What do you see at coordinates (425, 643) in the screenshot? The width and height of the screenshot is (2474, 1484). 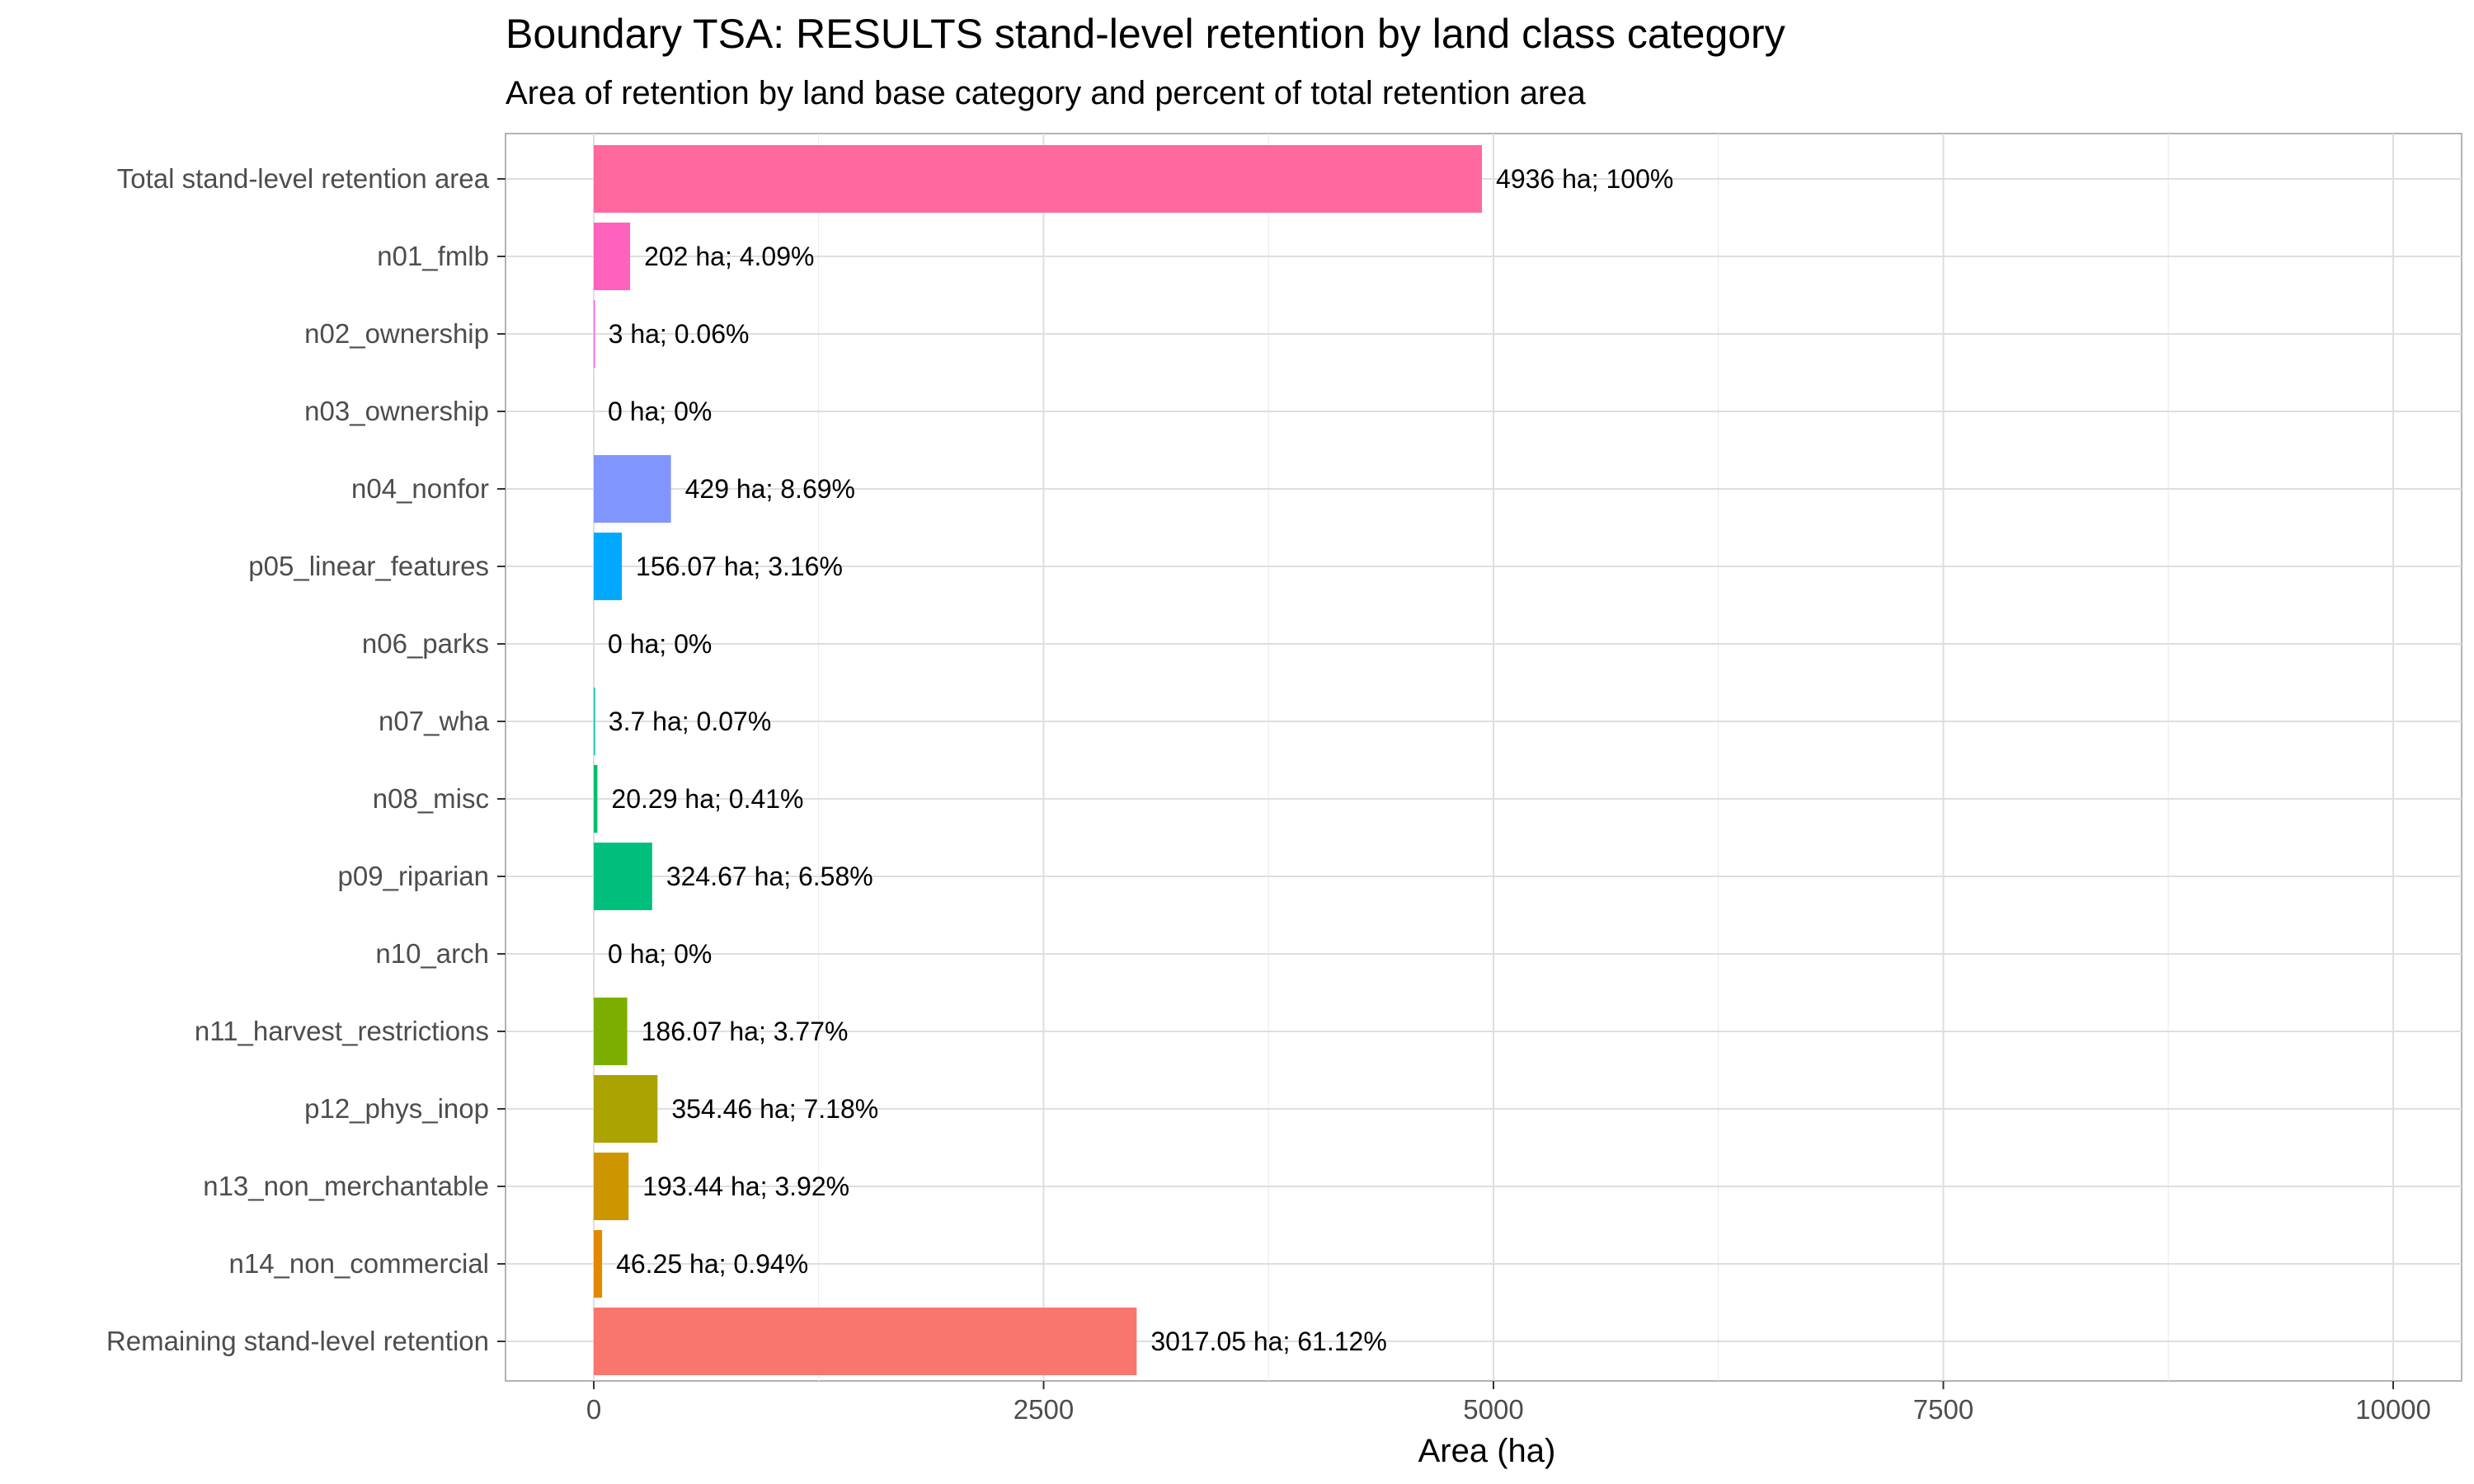 I see `category-label: n06_parks` at bounding box center [425, 643].